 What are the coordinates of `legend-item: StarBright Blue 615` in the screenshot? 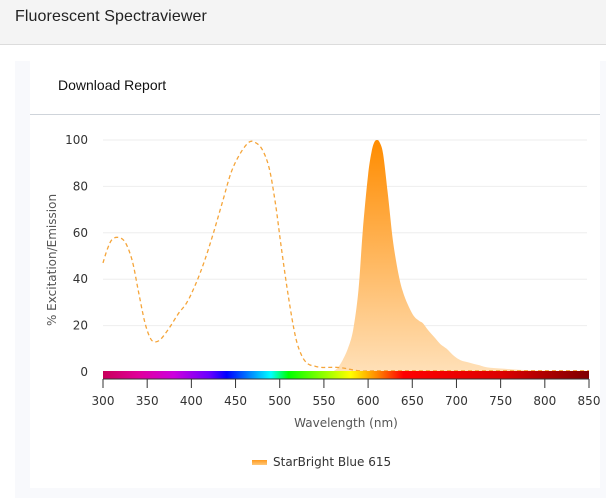 It's located at (321, 462).